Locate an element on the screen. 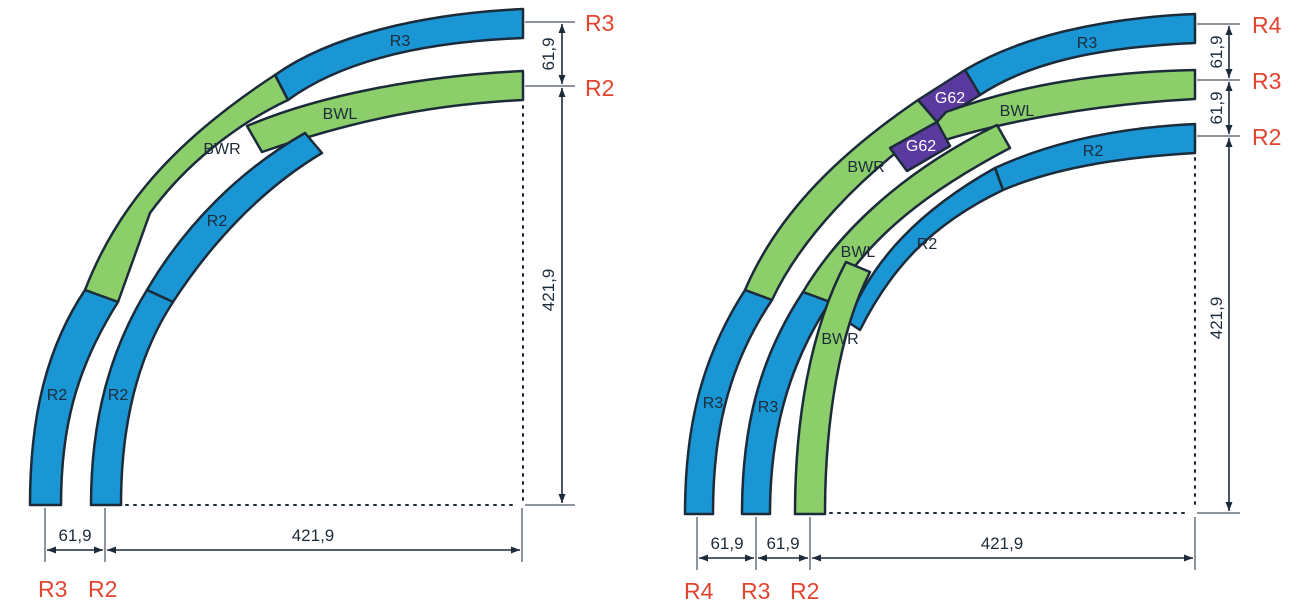 Image resolution: width=1311 pixels, height=616 pixels. left-dim-radius-horizontal: 421,9 is located at coordinates (313, 535).